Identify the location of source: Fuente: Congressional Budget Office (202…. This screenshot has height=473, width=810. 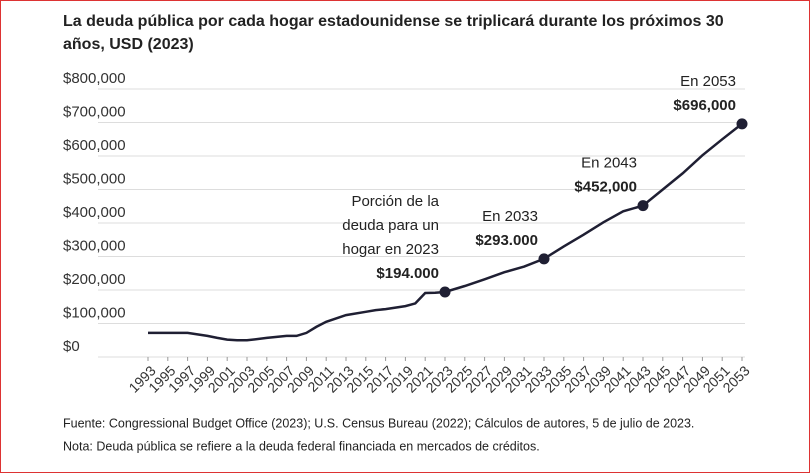
(378, 423).